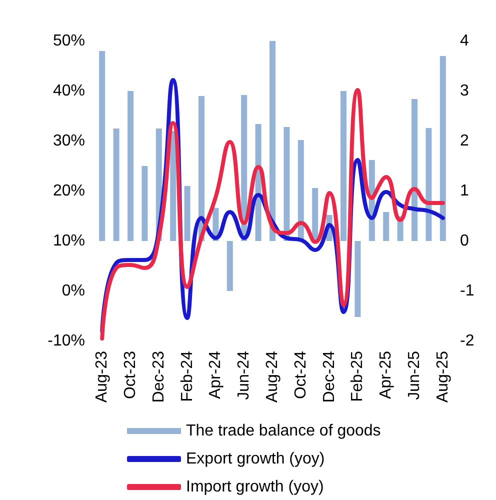  I want to click on x-tick-label: Aug-24, so click(272, 376).